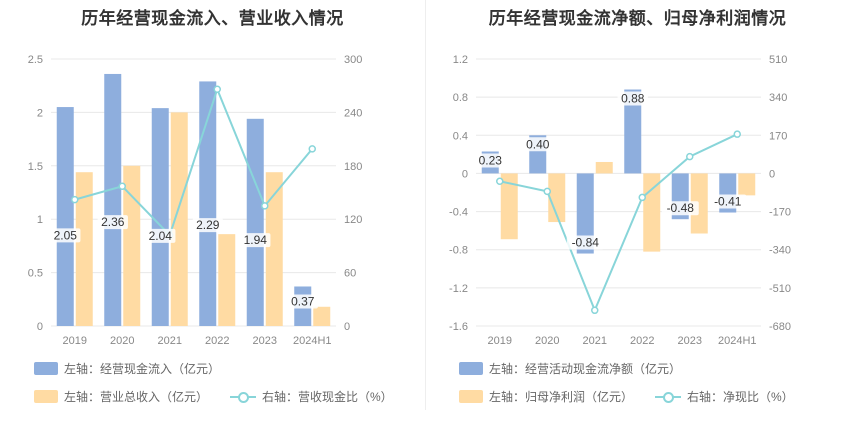  Describe the element at coordinates (35, 274) in the screenshot. I see `left-axis-tick-label: 0.5` at that location.